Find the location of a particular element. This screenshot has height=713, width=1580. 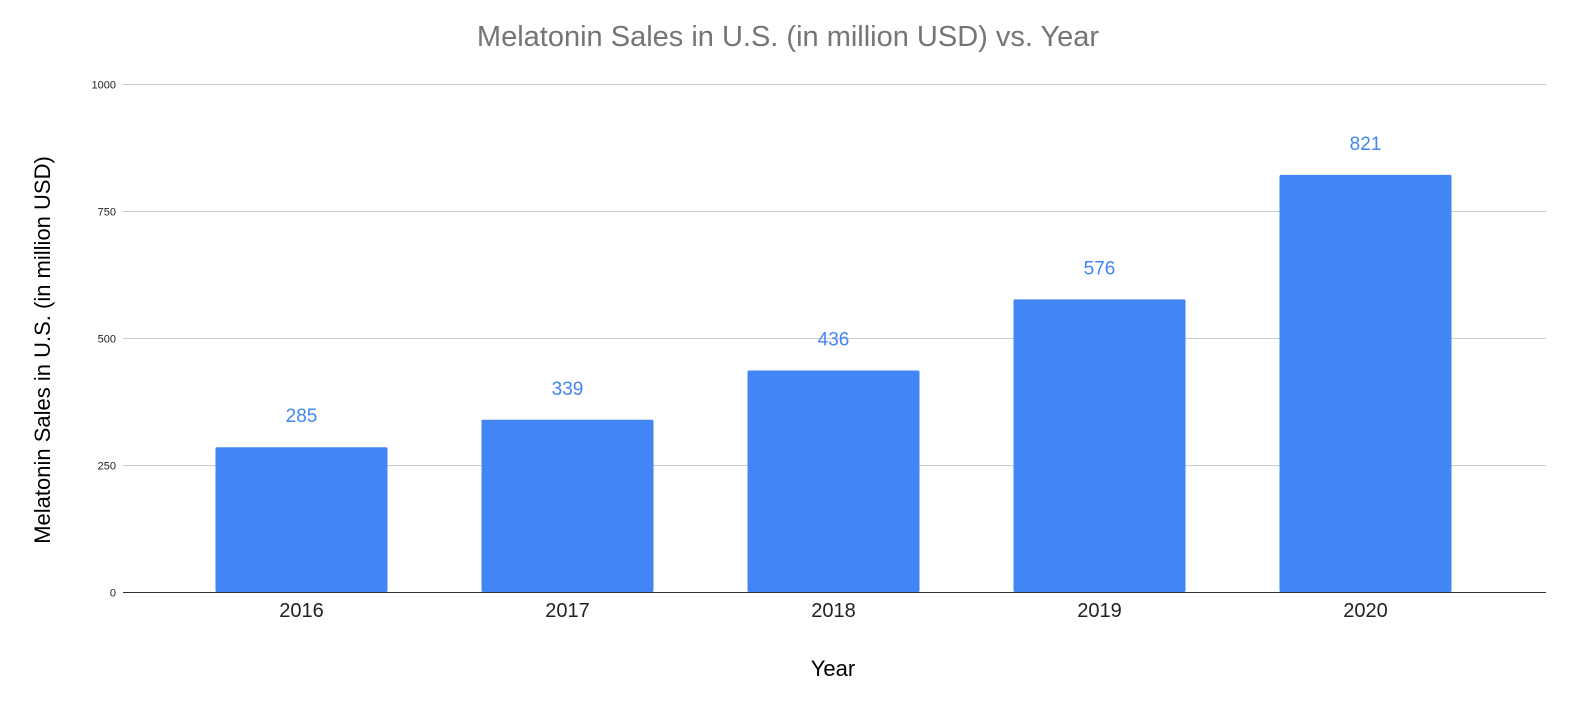

data-label: 821 is located at coordinates (1366, 144).